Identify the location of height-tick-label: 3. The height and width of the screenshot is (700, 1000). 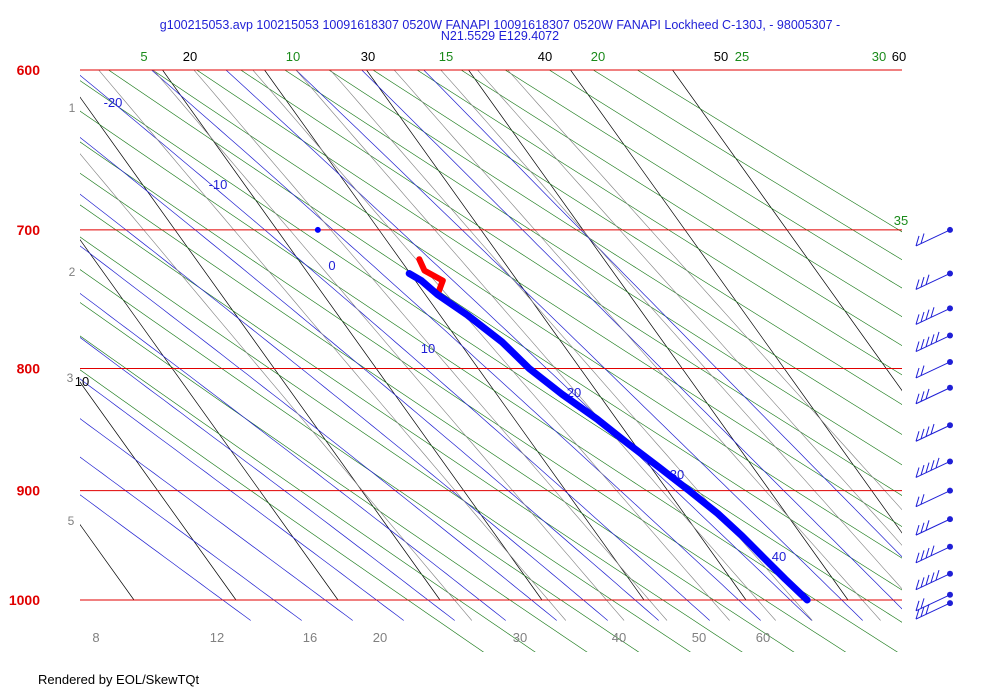
(70, 378).